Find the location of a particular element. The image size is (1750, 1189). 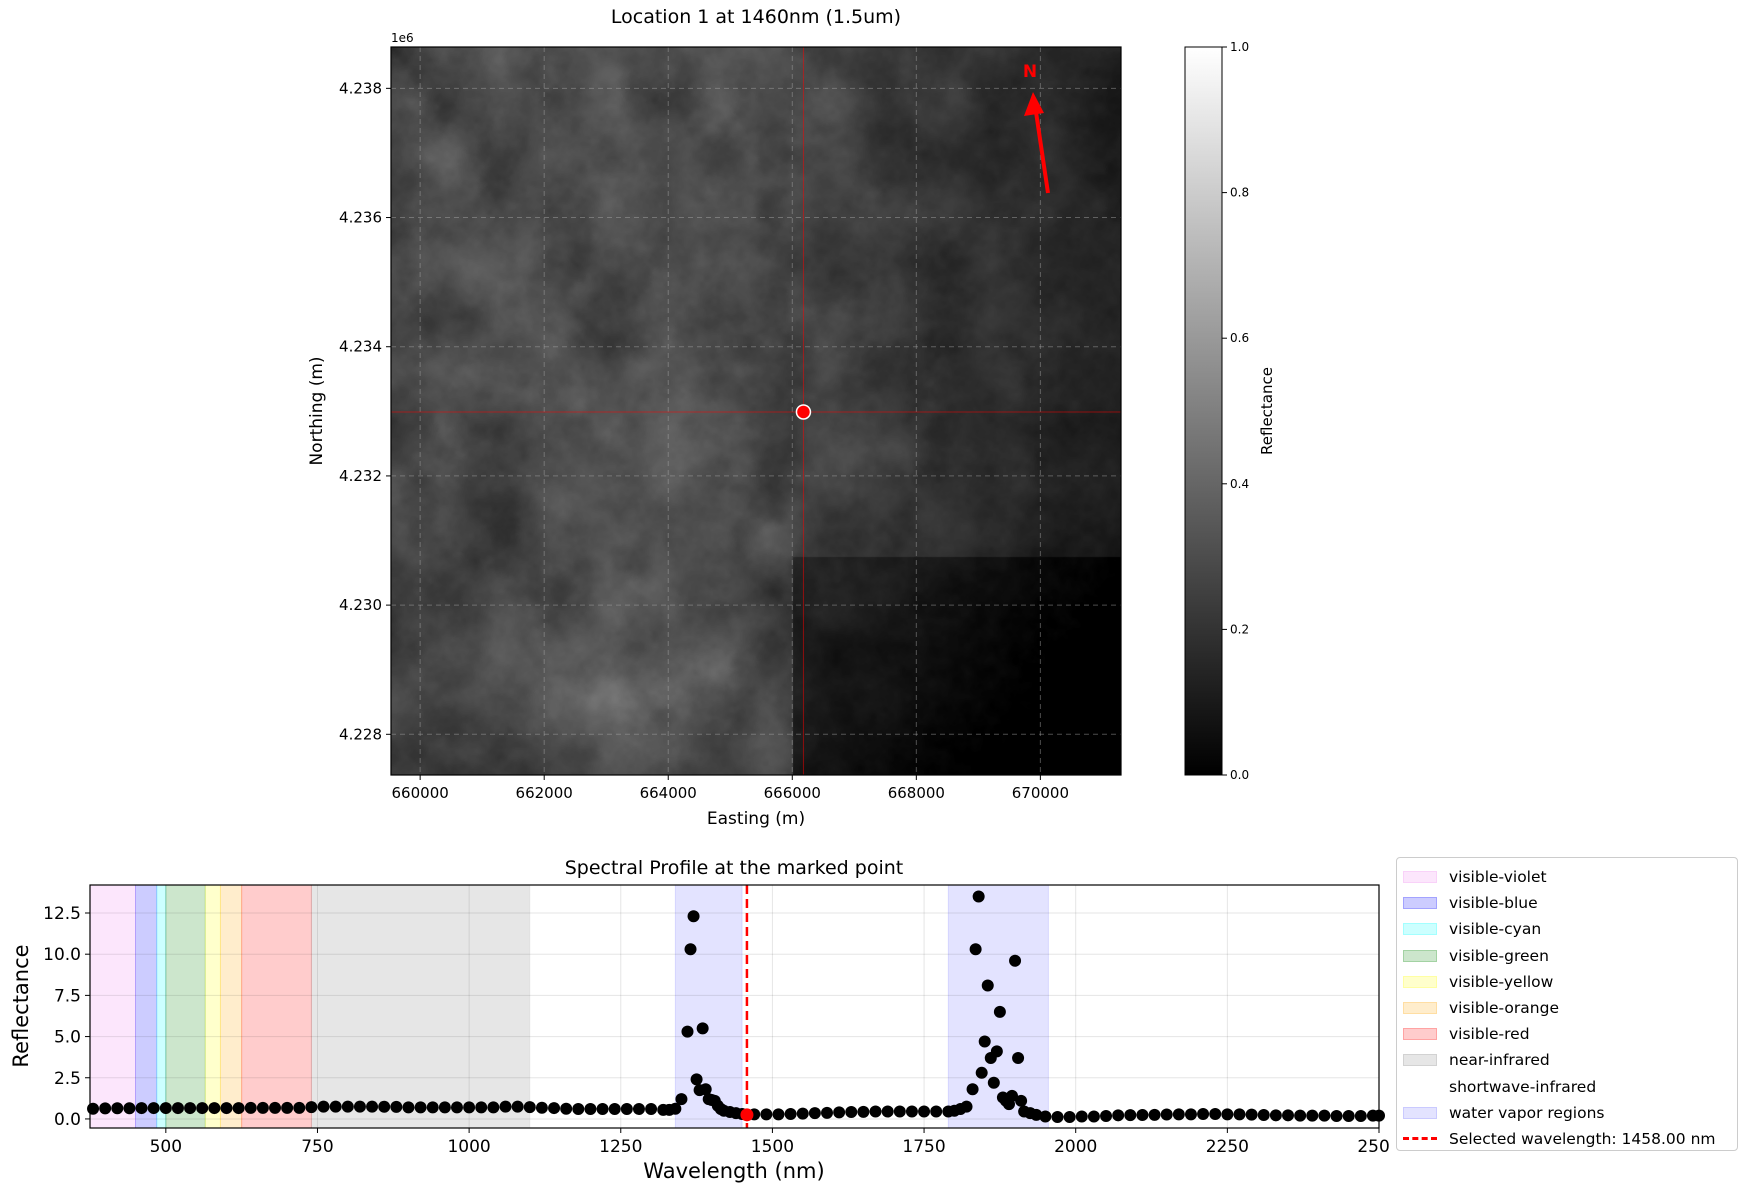

map-xtick-label: 666000 is located at coordinates (792, 793).